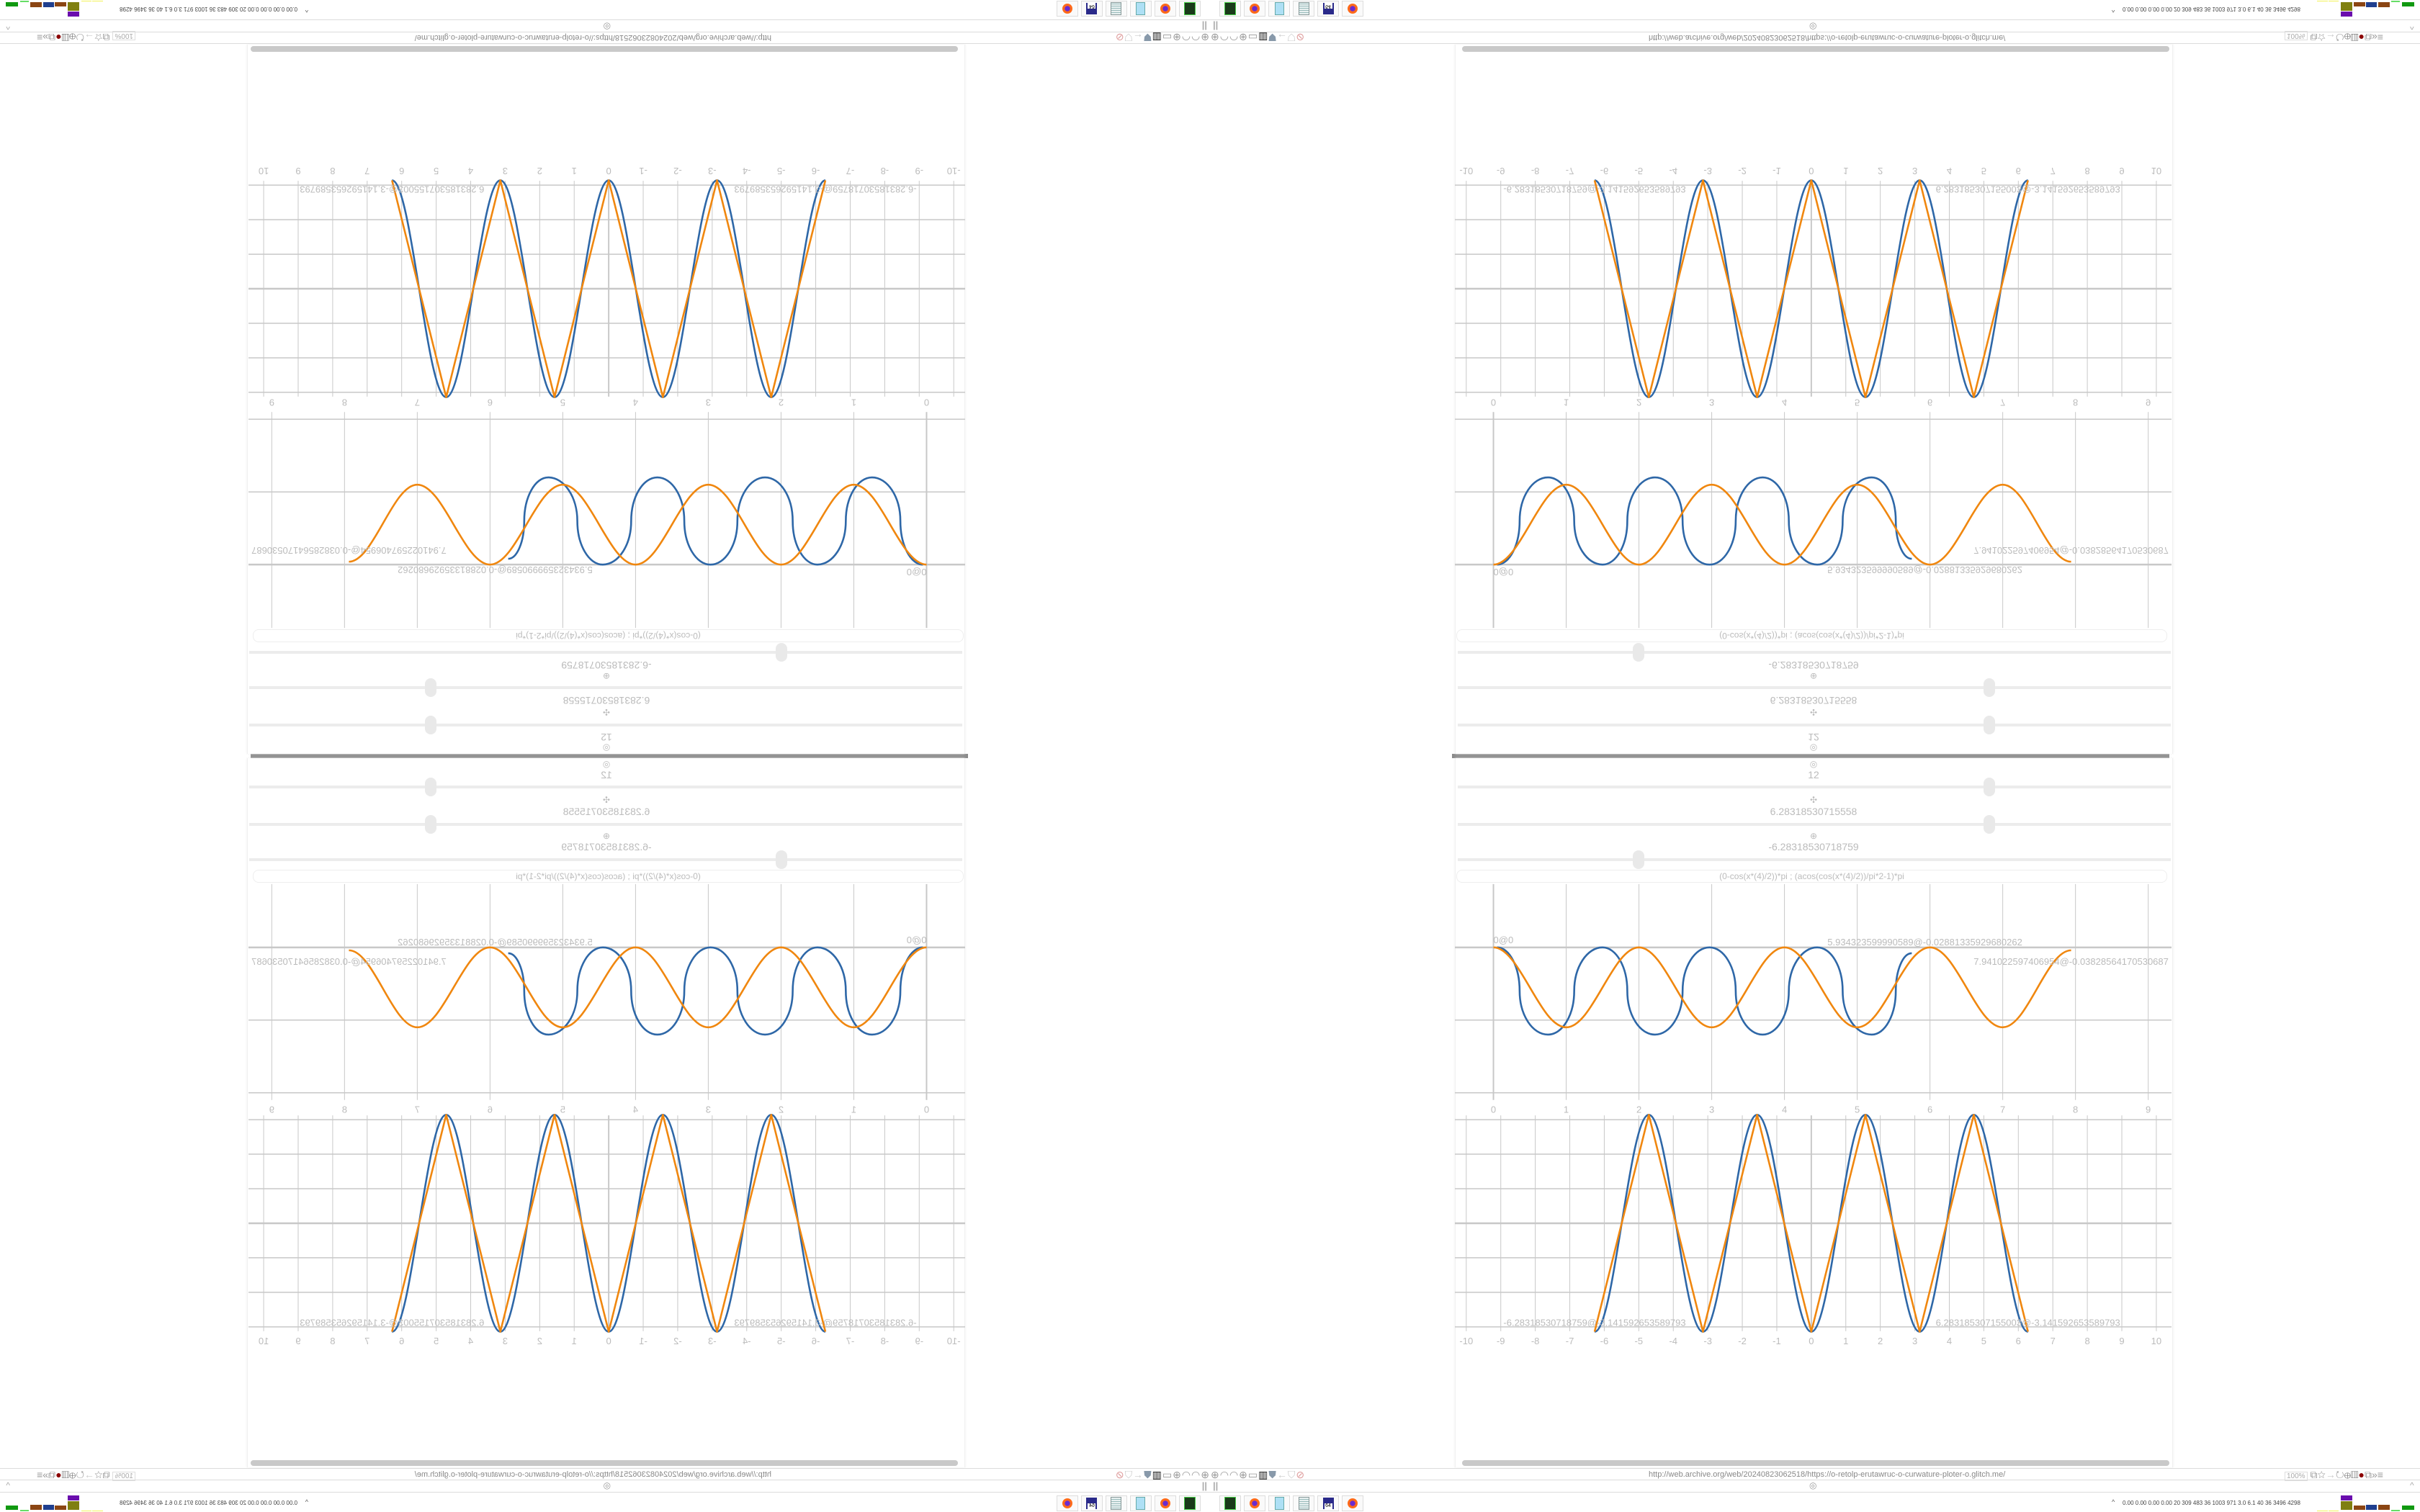 The height and width of the screenshot is (1512, 2420). What do you see at coordinates (1301, 1474) in the screenshot?
I see `lock-off-icon: ⊘` at bounding box center [1301, 1474].